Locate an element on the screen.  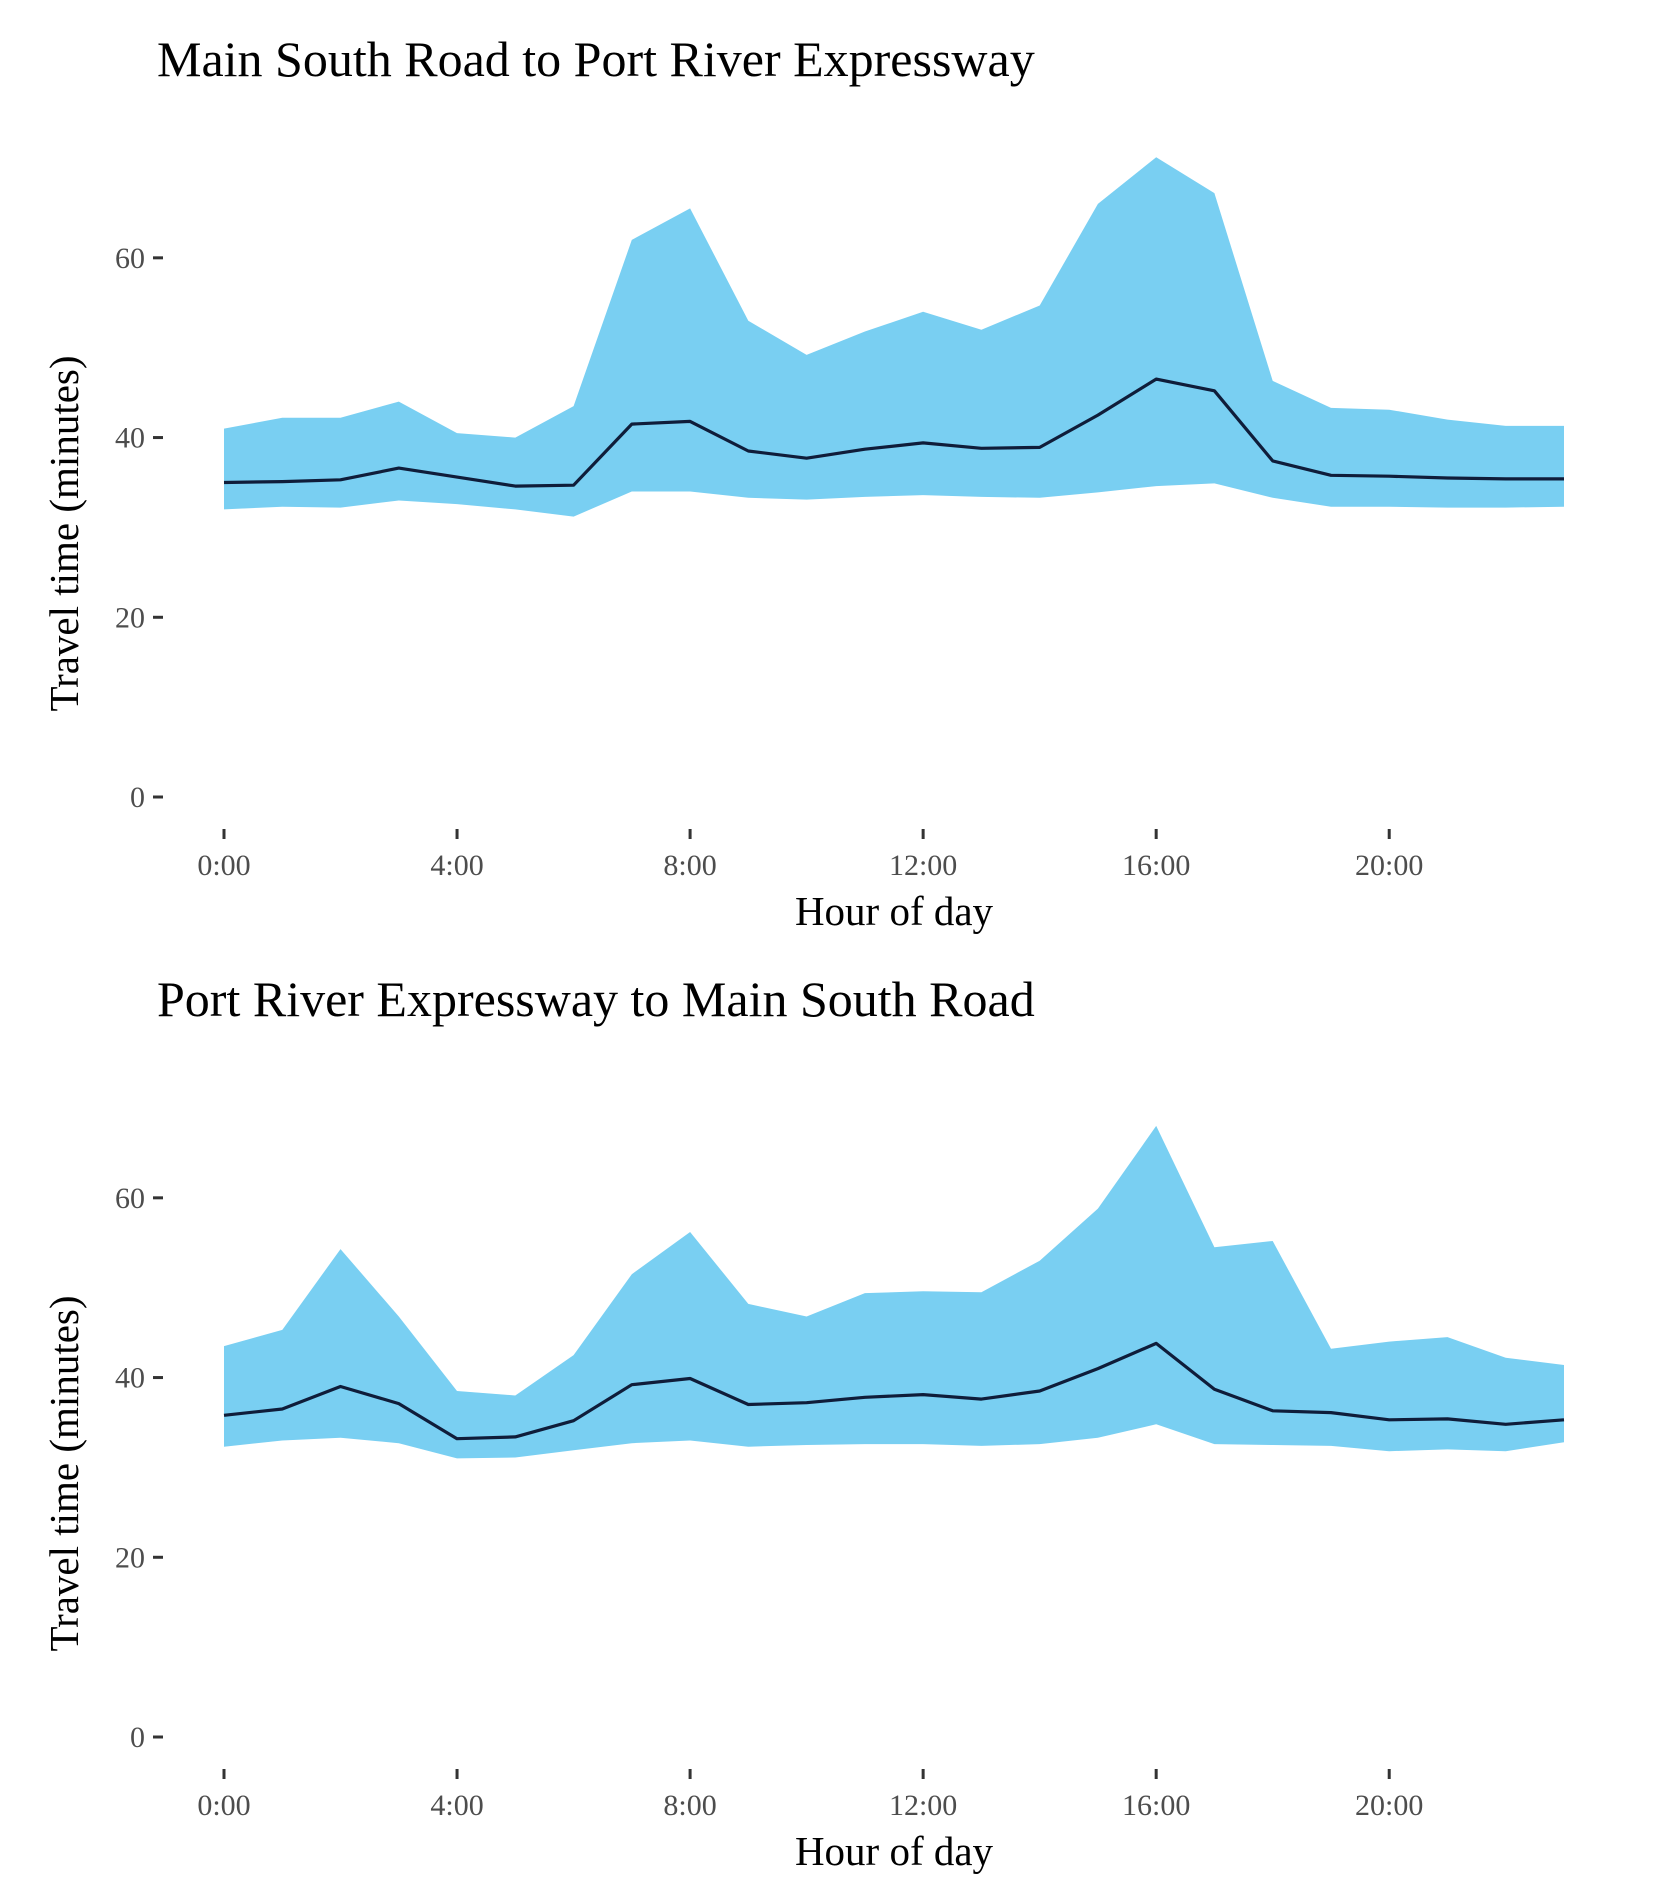
chart-title: Main South Road to Port River Expressway is located at coordinates (596, 59).